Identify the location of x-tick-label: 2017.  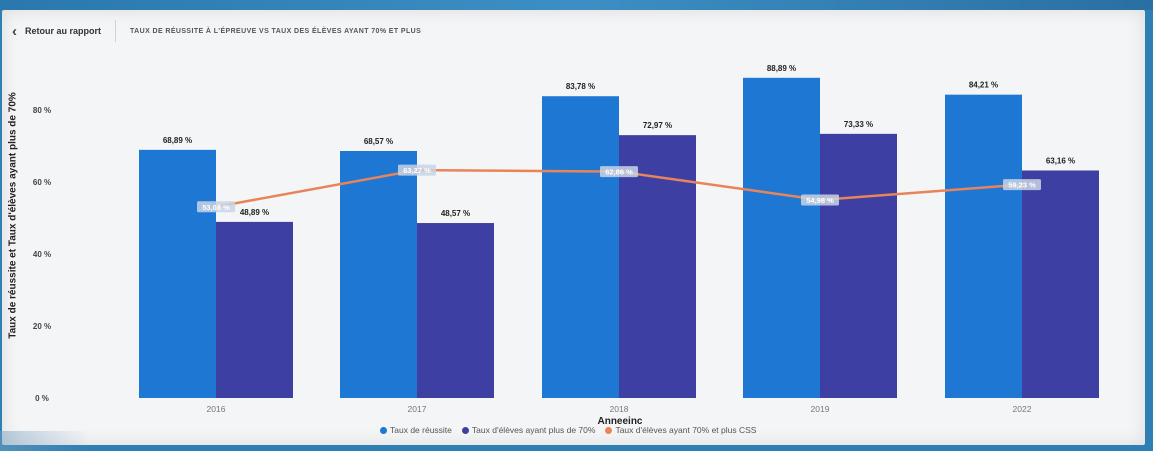
(417, 409).